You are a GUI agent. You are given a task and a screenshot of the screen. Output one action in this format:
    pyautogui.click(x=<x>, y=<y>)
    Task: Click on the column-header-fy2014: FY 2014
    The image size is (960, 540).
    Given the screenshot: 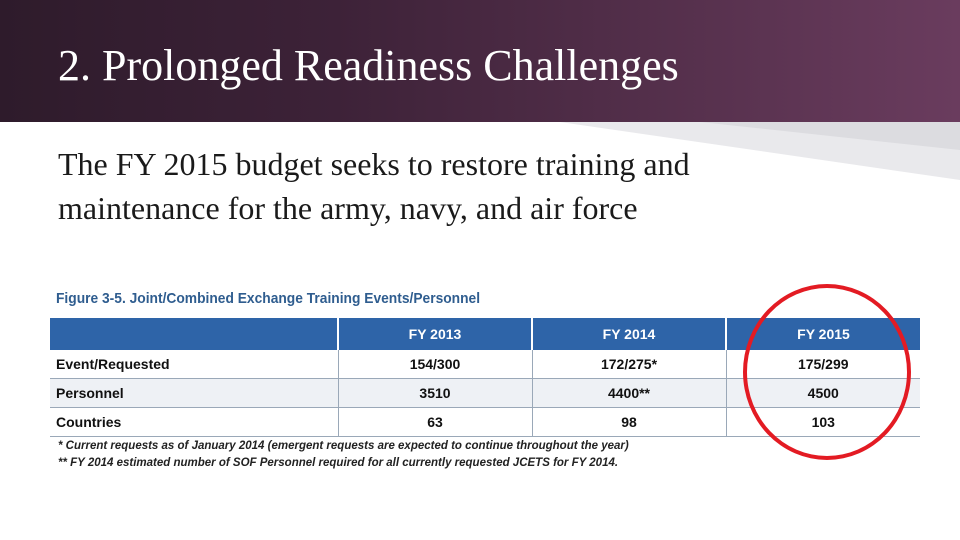 What is the action you would take?
    pyautogui.click(x=629, y=334)
    